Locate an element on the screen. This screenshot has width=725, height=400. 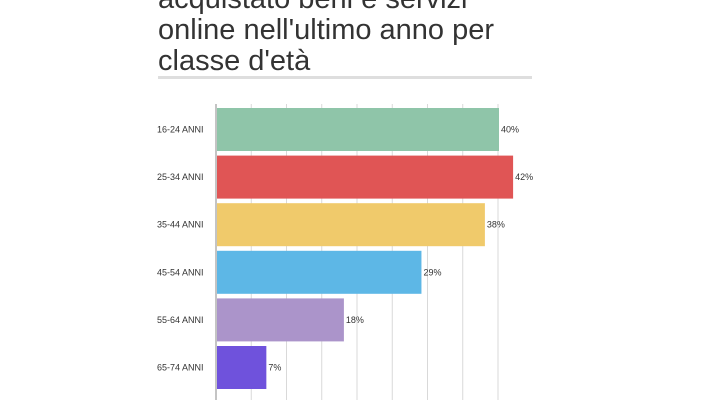
data-label: 29% is located at coordinates (432, 272).